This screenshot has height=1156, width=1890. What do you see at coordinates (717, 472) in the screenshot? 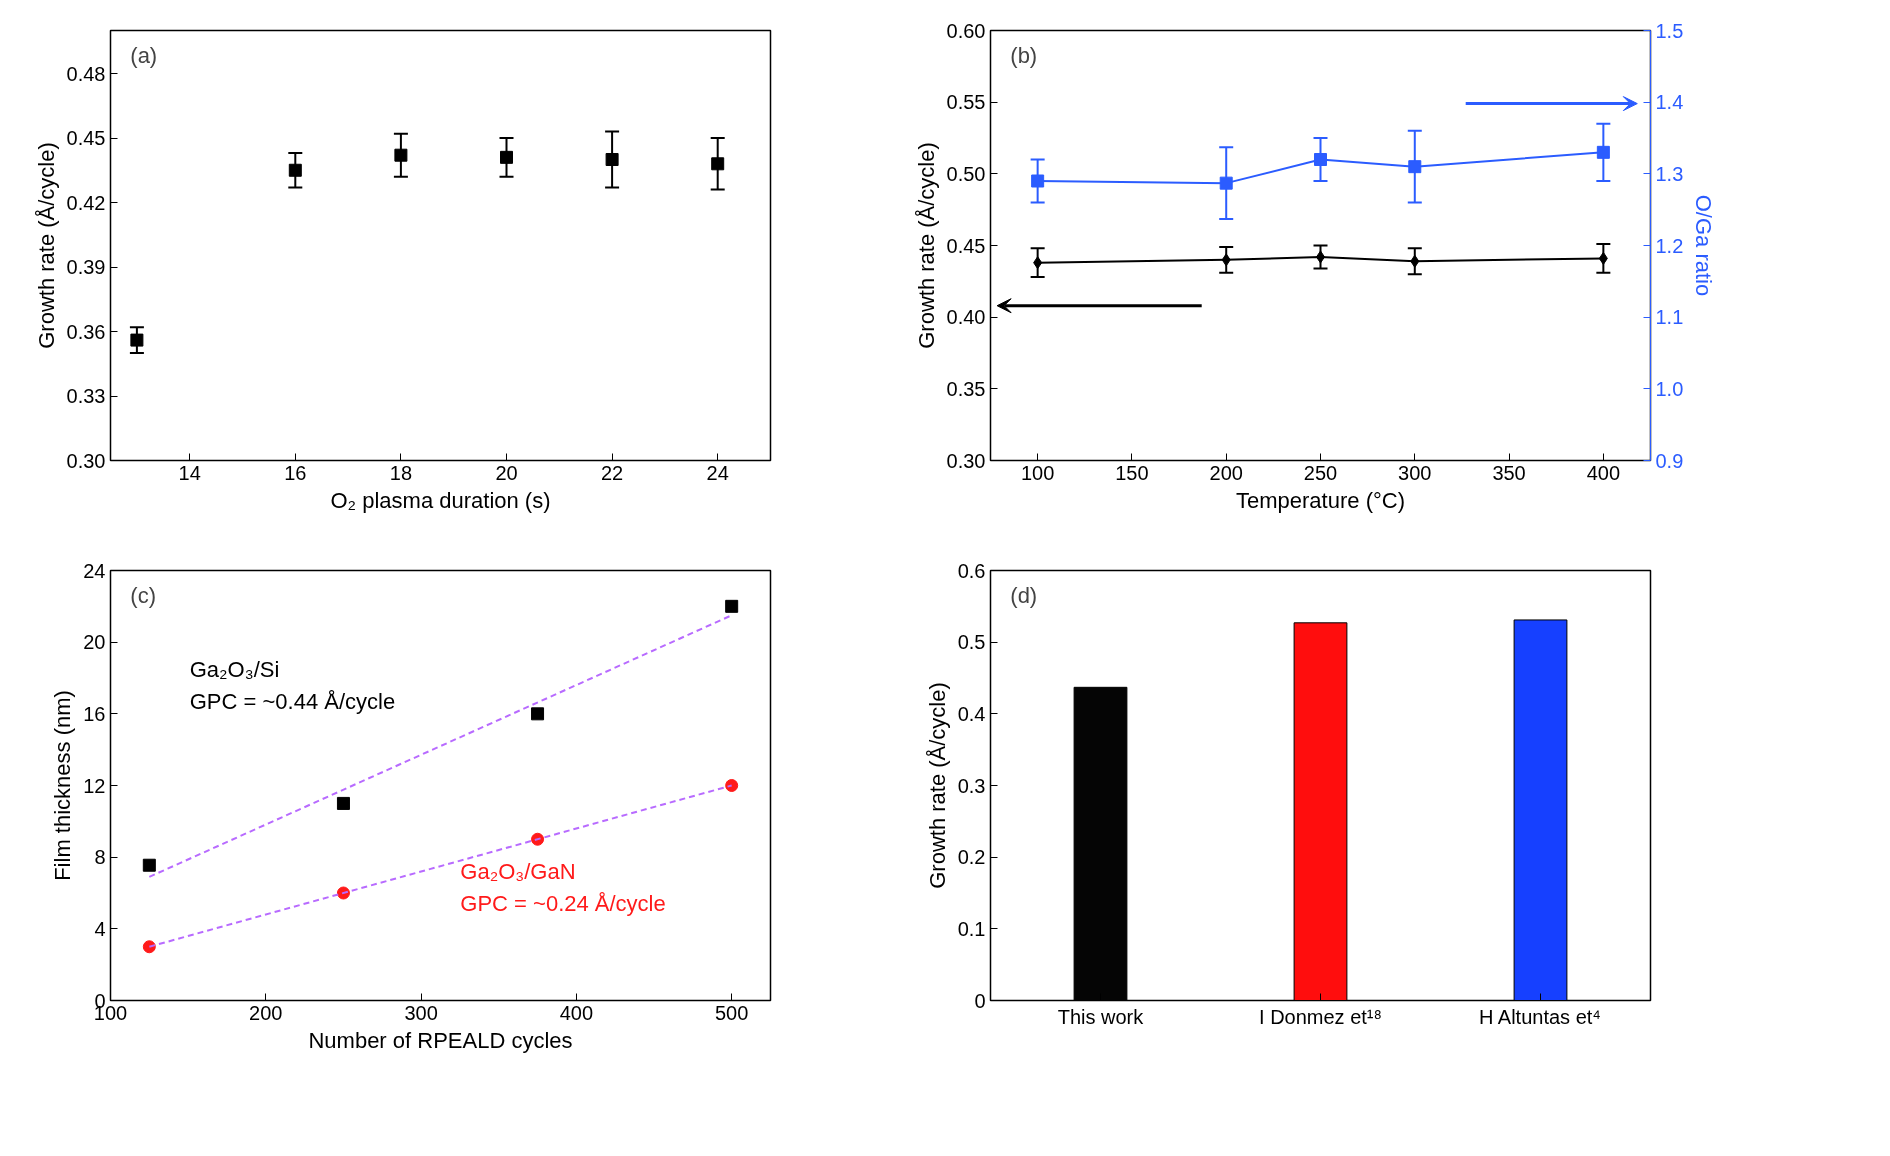
I see `x-tick-label: 24` at bounding box center [717, 472].